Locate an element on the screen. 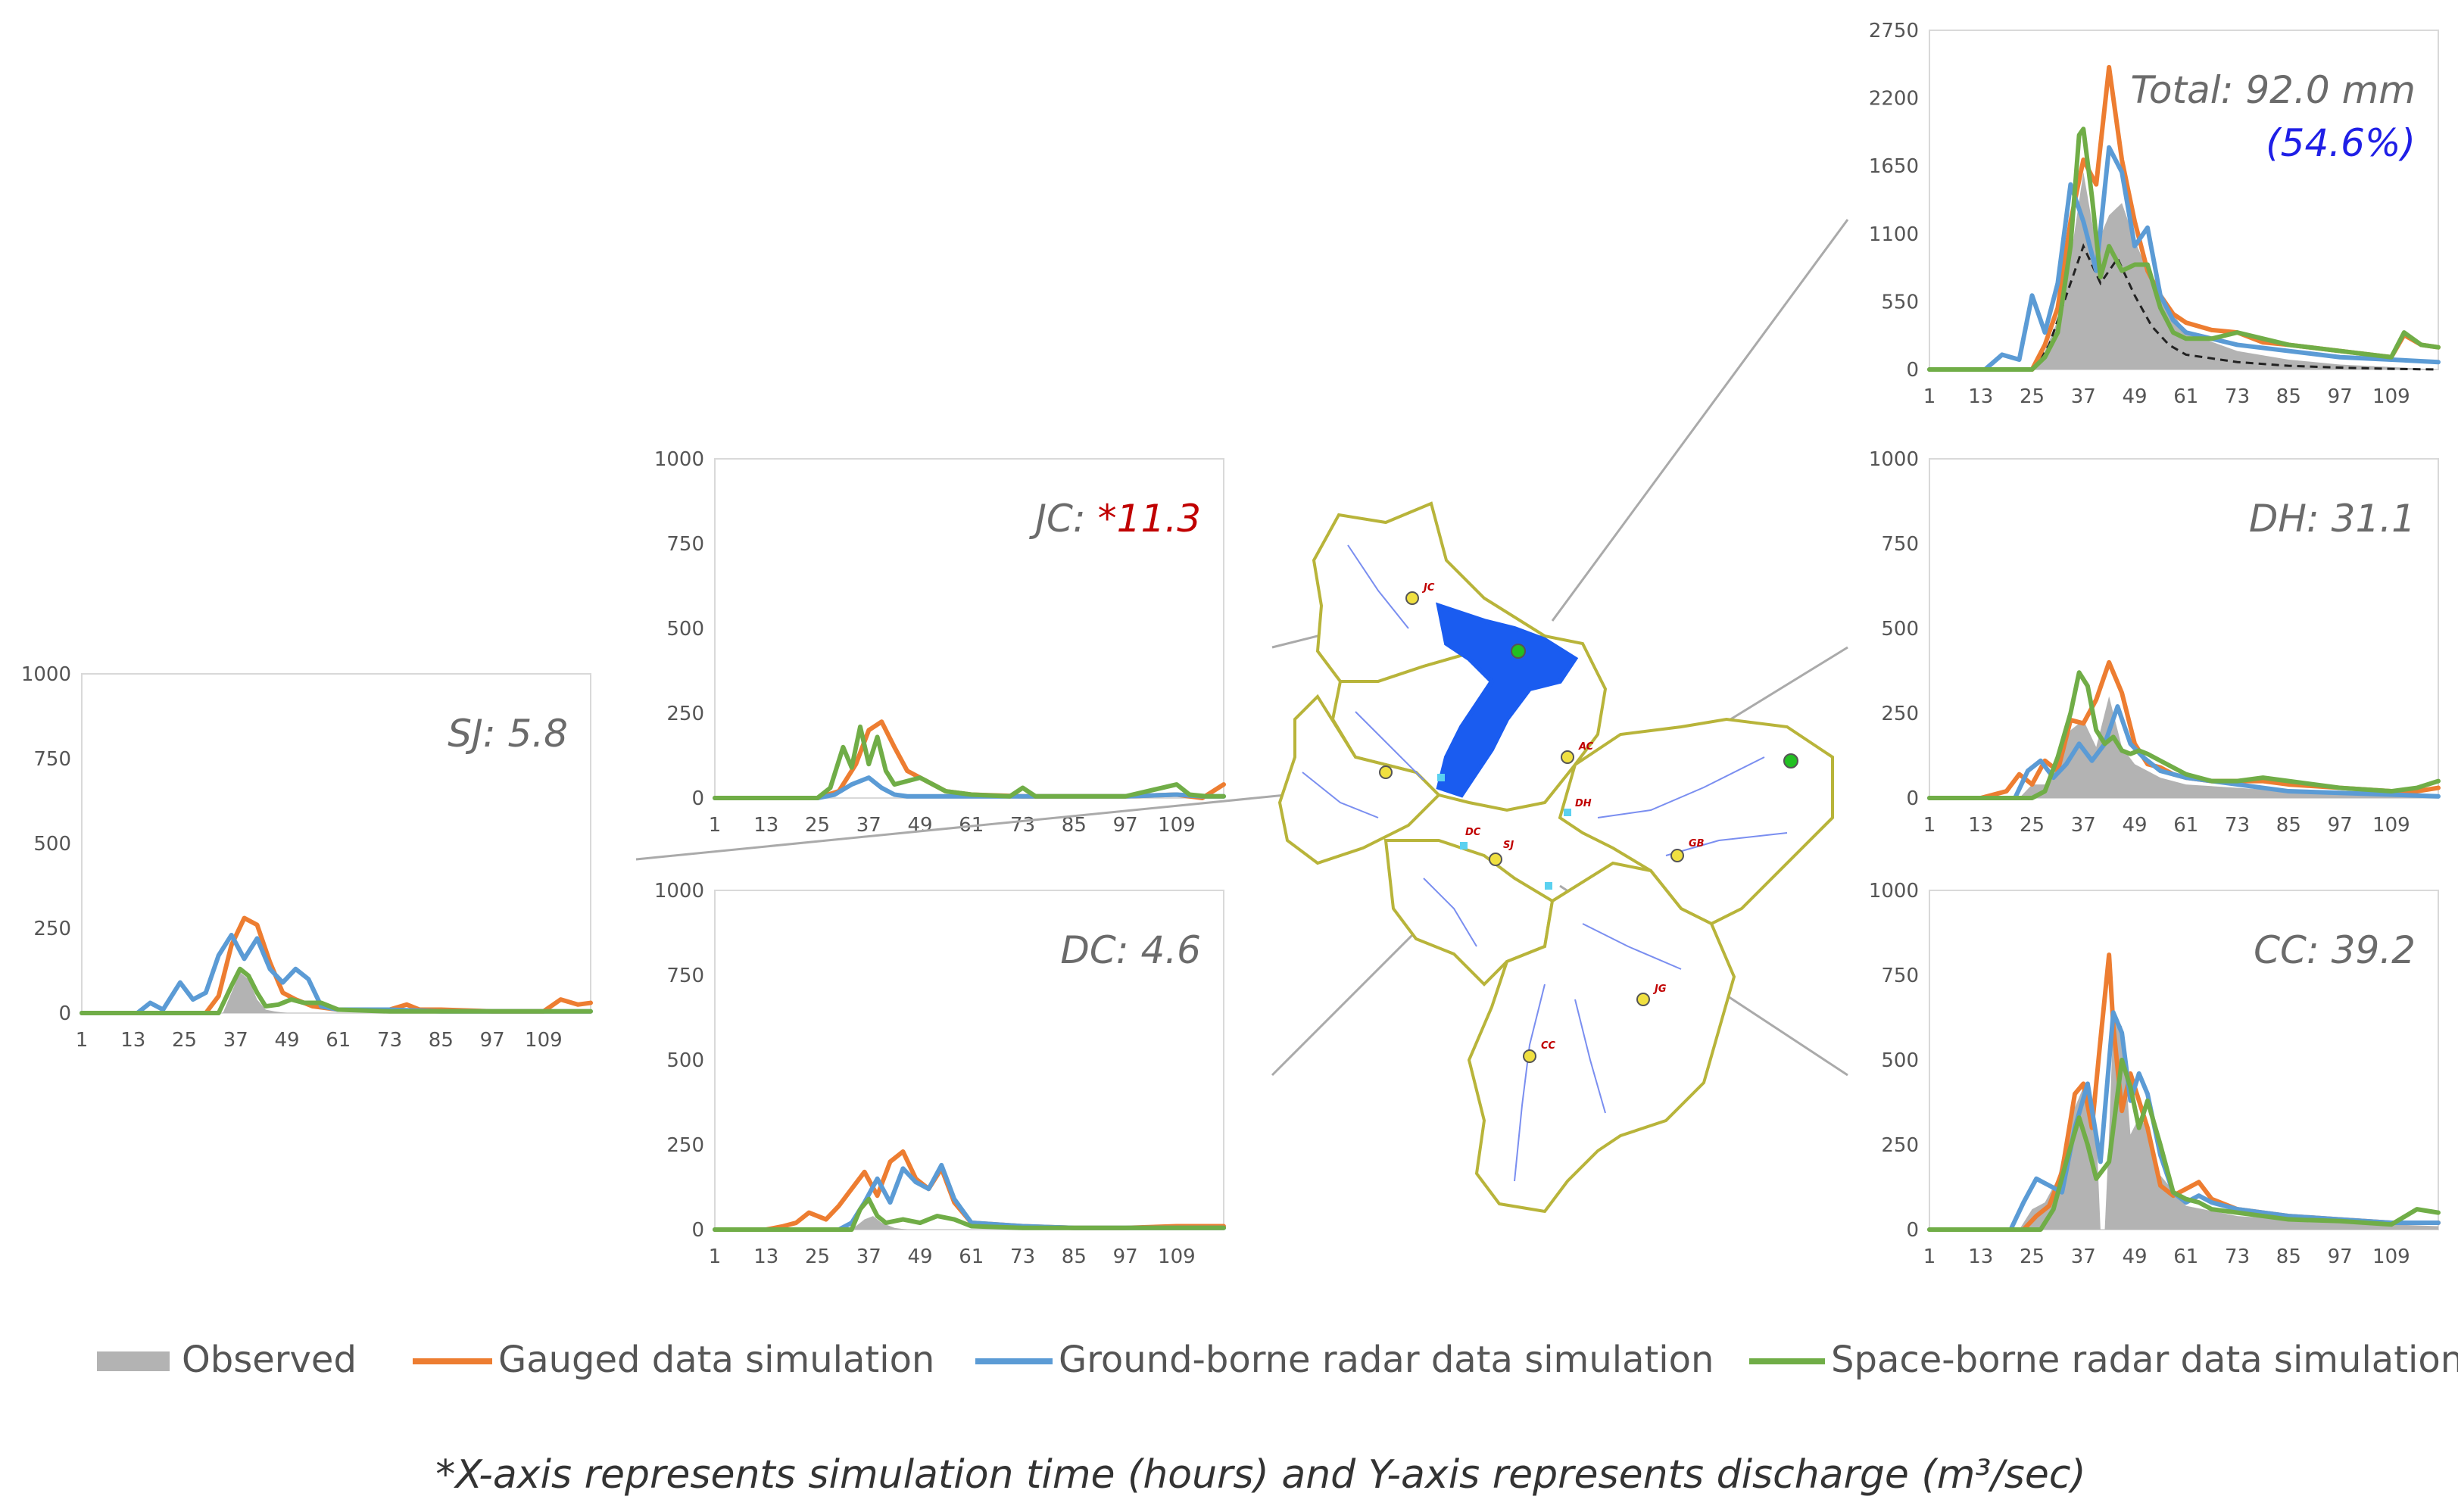  legend-label-ground: Ground-borne radar data simulation is located at coordinates (1386, 1360).